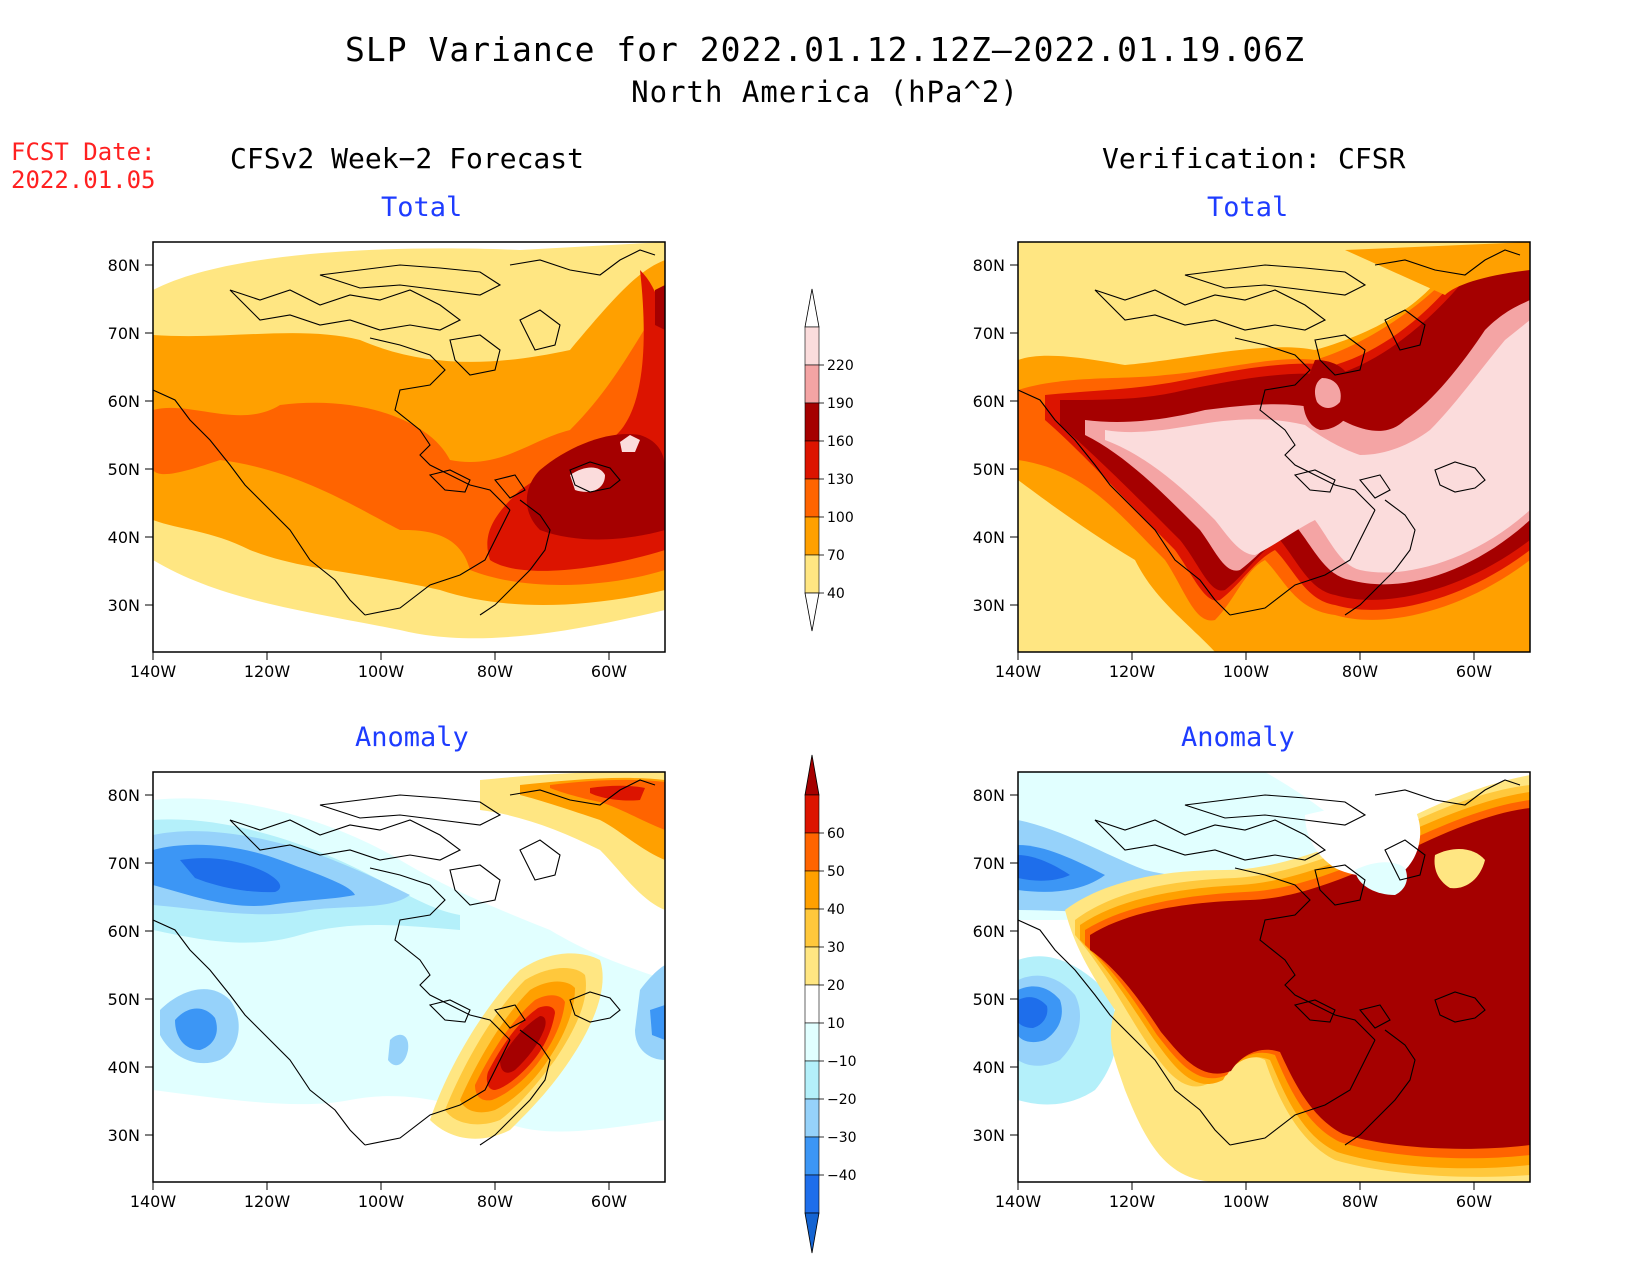  Describe the element at coordinates (812, 308) in the screenshot. I see `colorbar-total-tip-top` at that location.